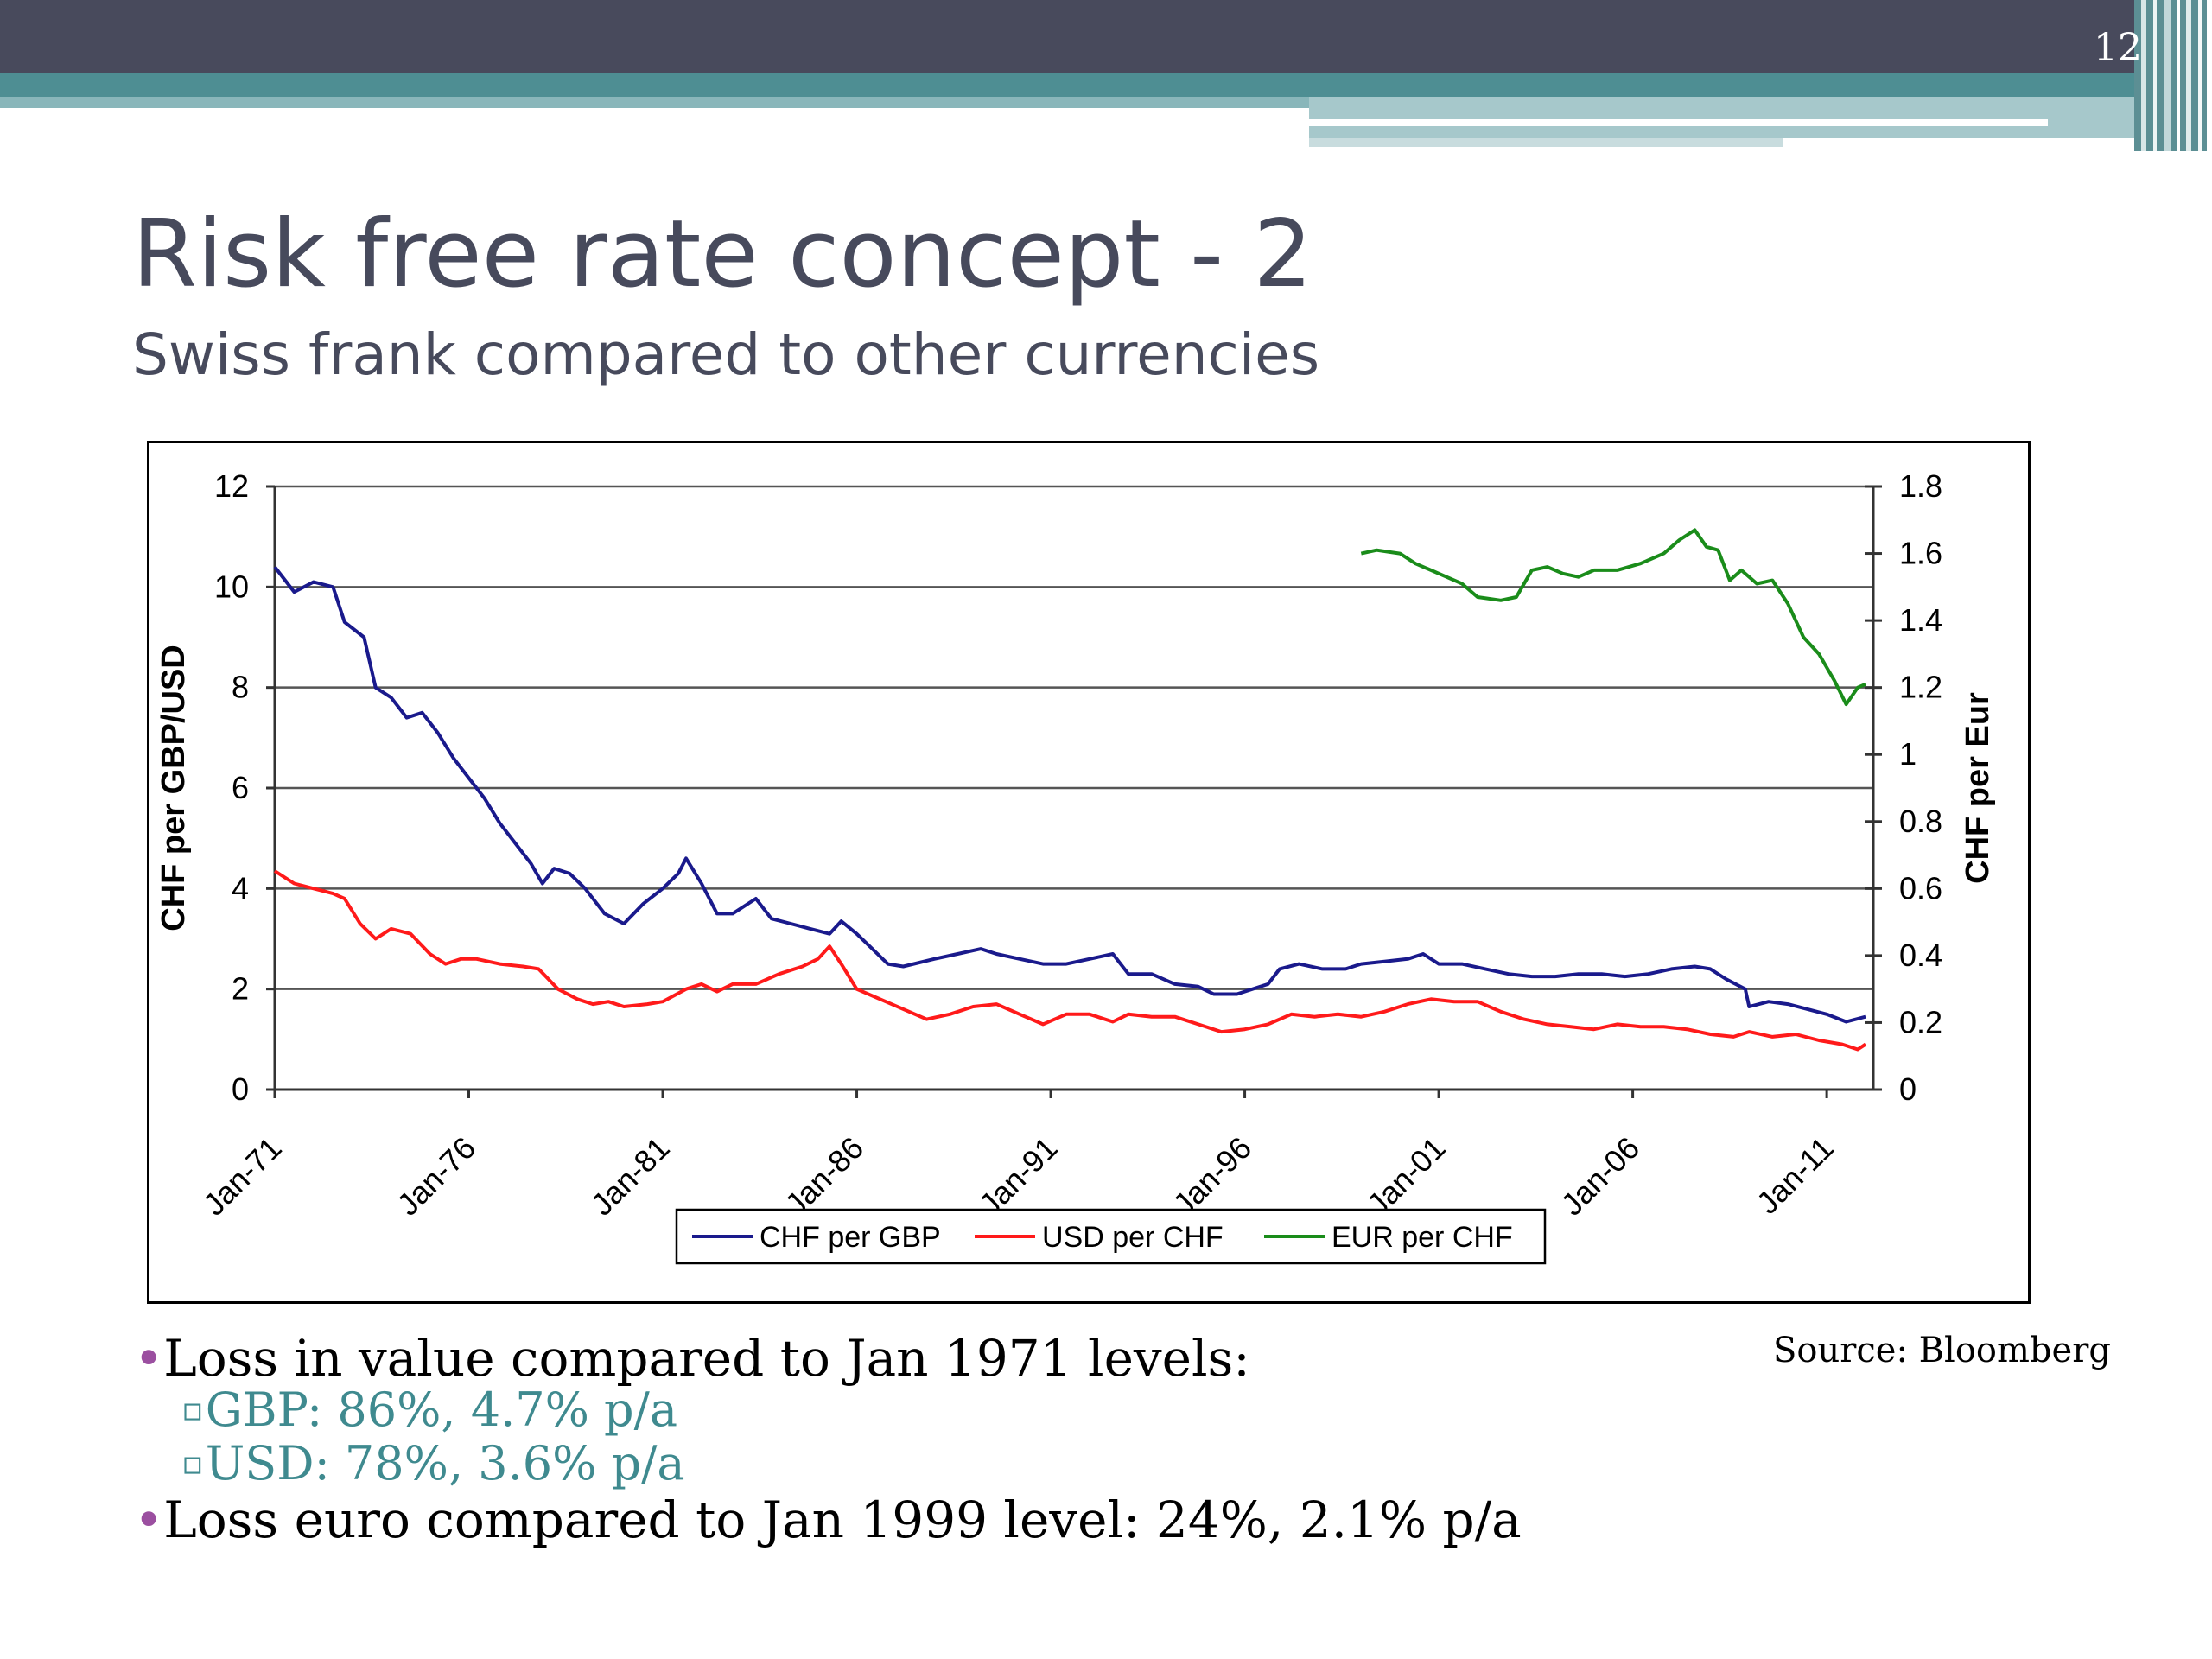 This screenshot has height=1659, width=2212. Describe the element at coordinates (1212, 1176) in the screenshot. I see `x-tick-label: Jan-96` at that location.